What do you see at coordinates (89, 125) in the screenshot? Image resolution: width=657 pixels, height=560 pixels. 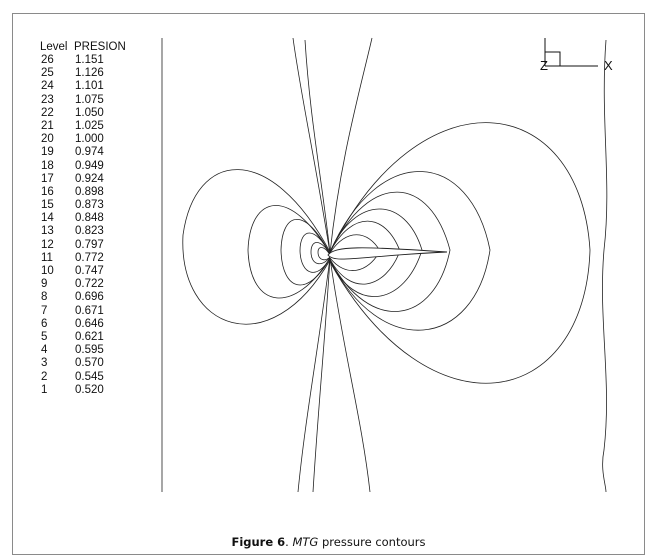 I see `legend-value: 1.025` at bounding box center [89, 125].